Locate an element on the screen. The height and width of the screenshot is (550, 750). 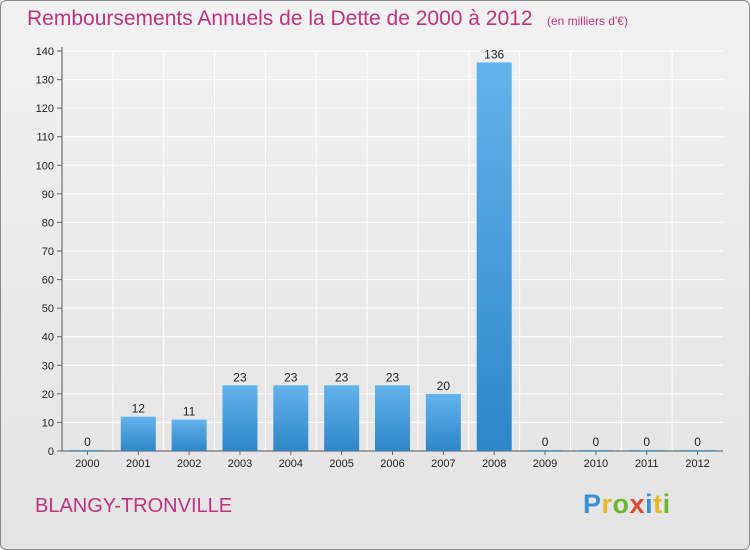
bar-2002 is located at coordinates (189, 435).